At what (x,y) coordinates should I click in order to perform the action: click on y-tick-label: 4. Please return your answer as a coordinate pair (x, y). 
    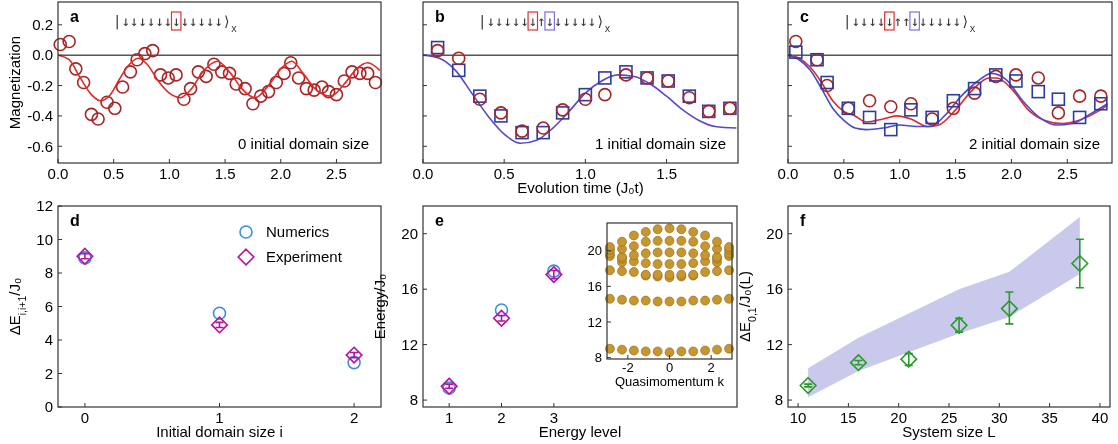
    Looking at the image, I should click on (48, 340).